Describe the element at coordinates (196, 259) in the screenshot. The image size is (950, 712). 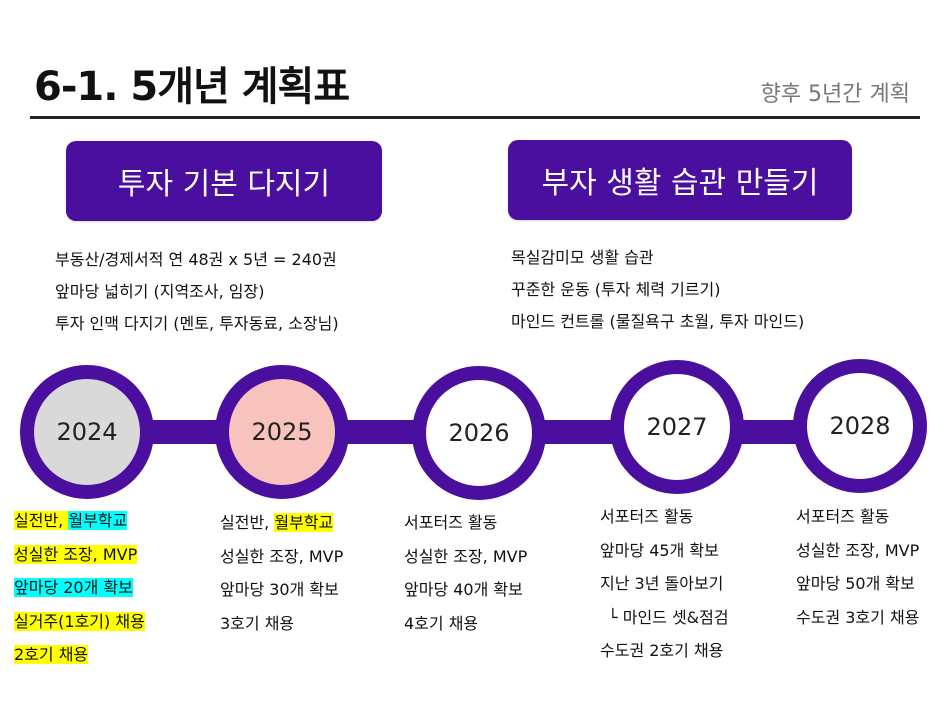
I see `goal-item: 부동산/경제서적 연 48권 x 5년 = 240권` at that location.